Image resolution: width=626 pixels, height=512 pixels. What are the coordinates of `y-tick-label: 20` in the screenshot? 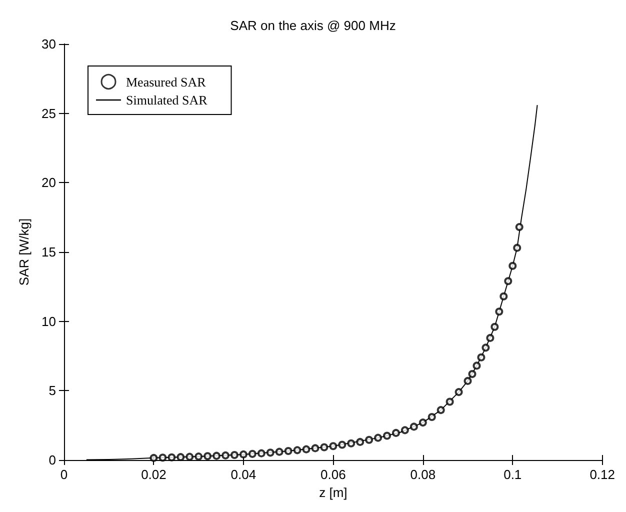 It's located at (49, 182).